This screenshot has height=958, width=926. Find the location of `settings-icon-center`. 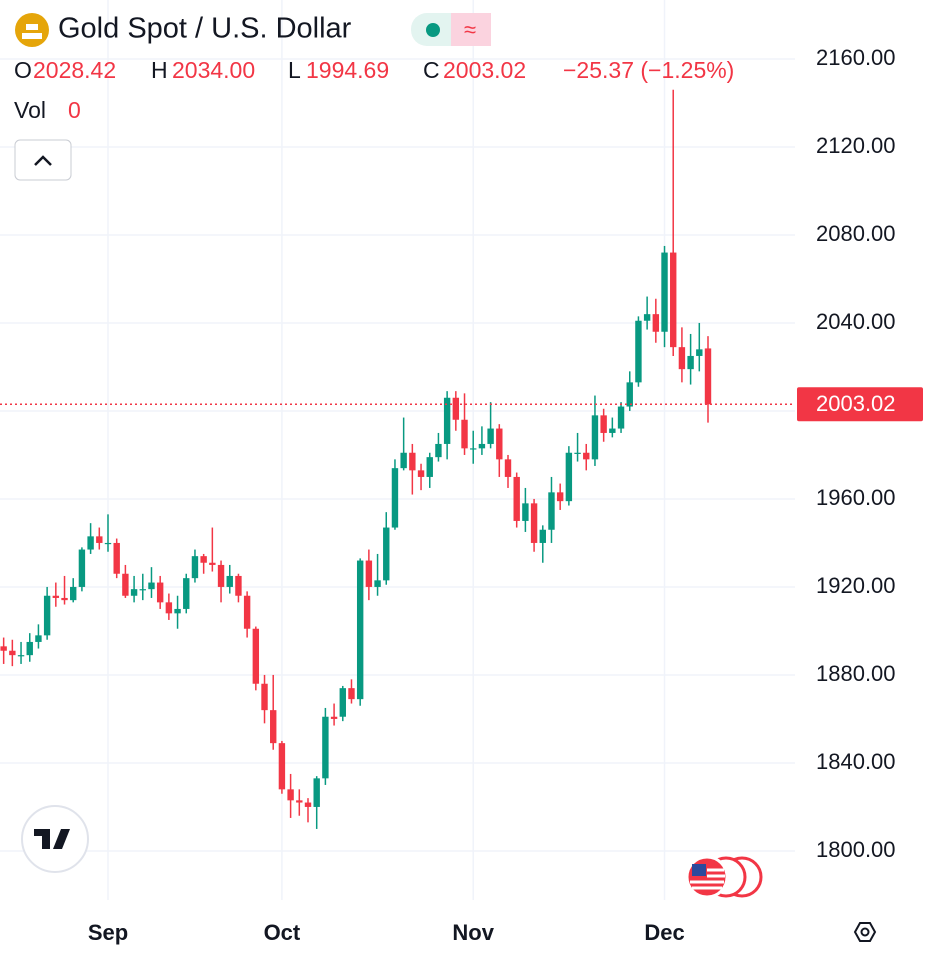

settings-icon-center is located at coordinates (865, 932).